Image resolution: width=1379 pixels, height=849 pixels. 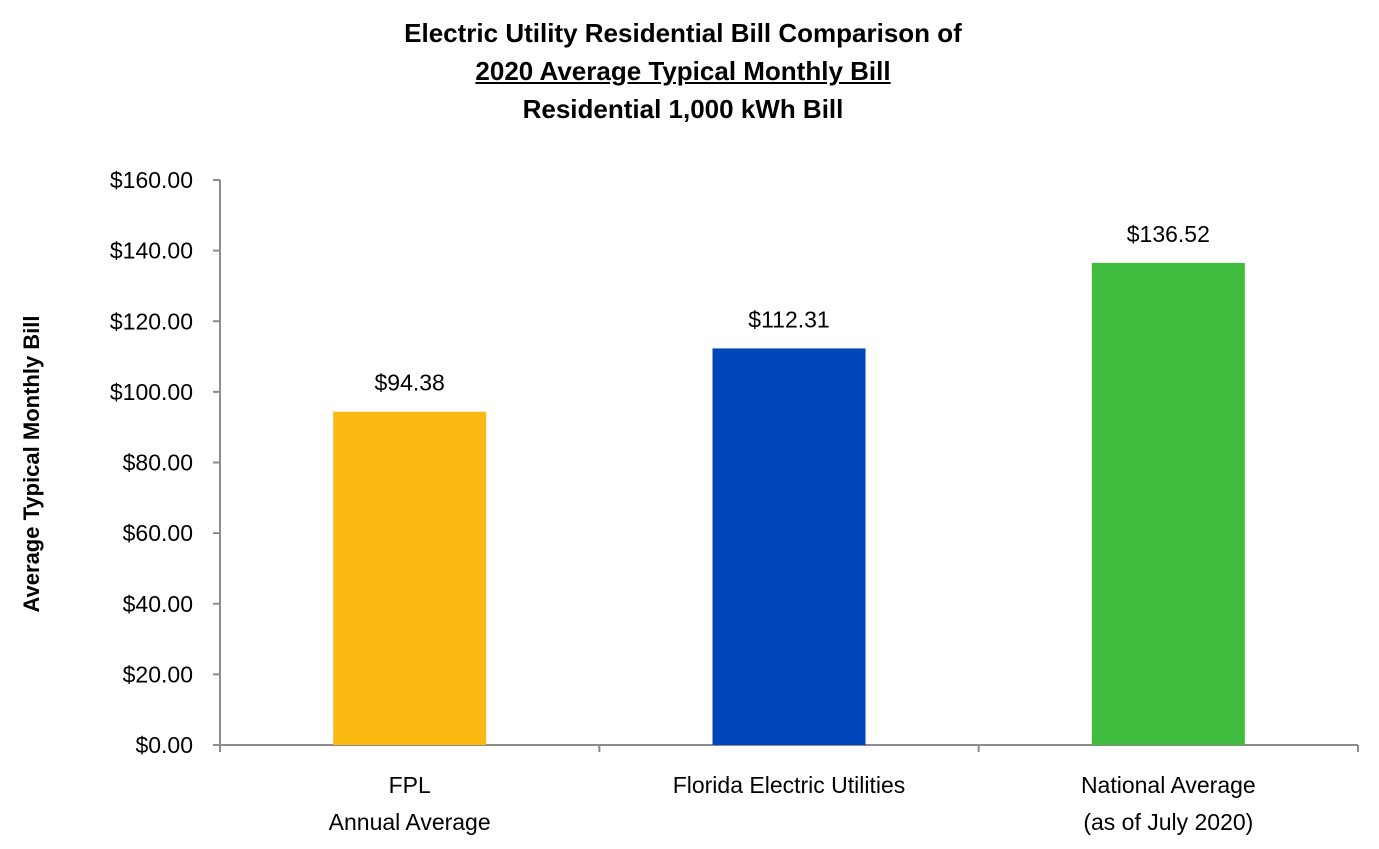 I want to click on x-tick-label: National Average, so click(x=1168, y=785).